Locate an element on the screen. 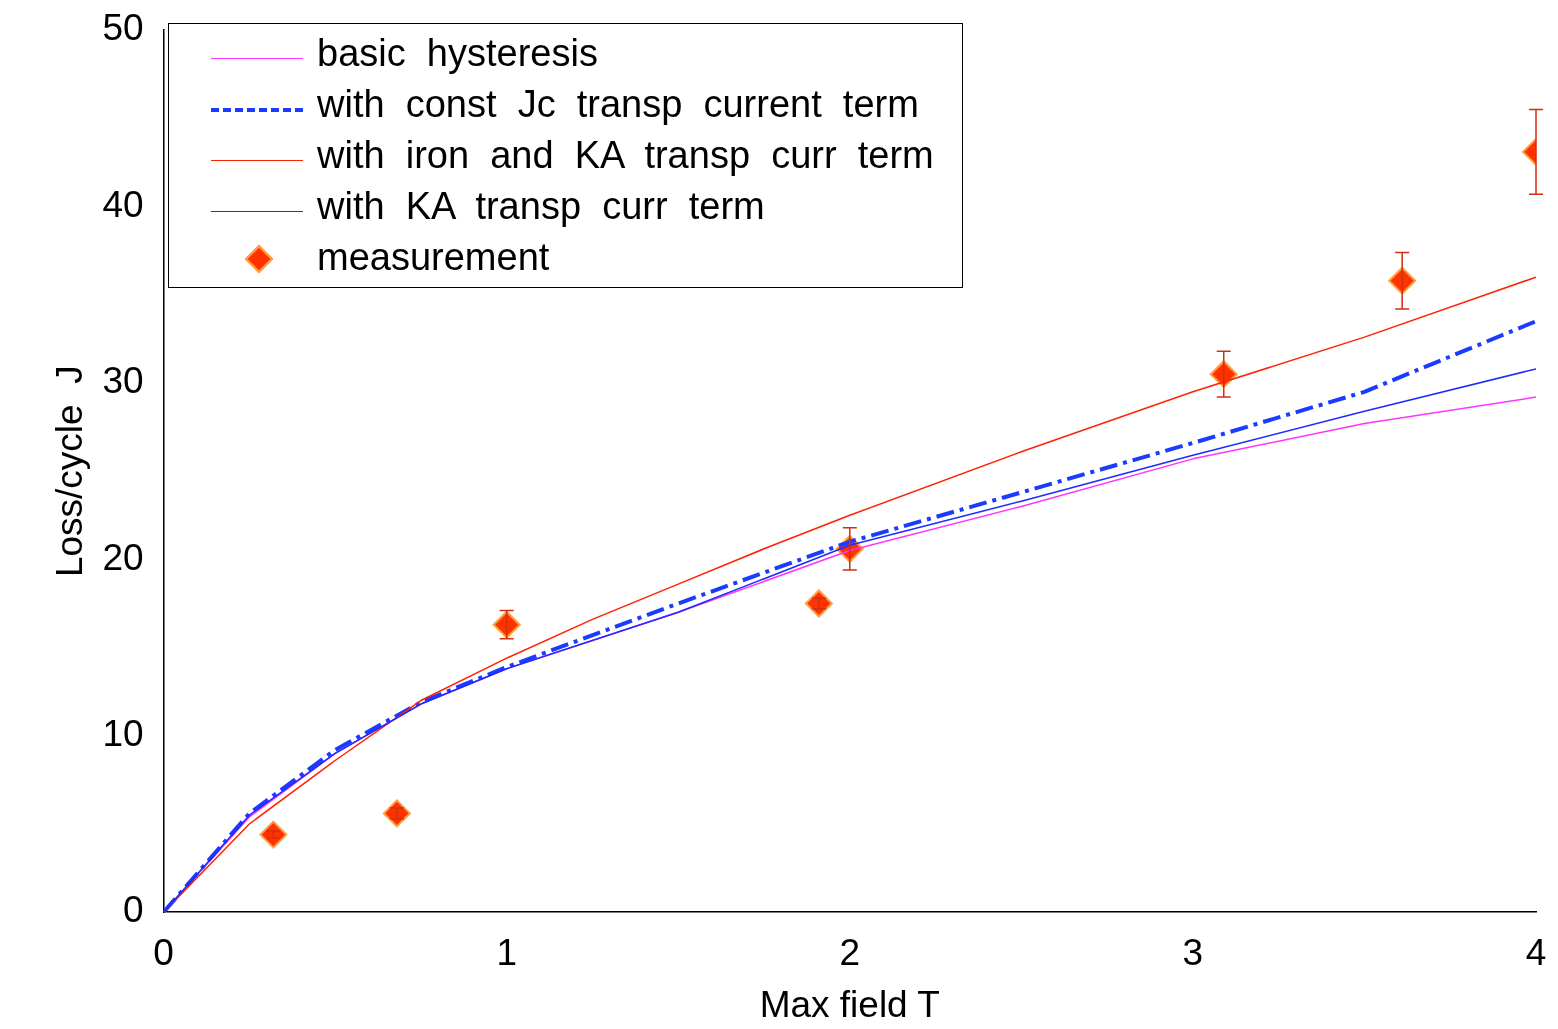 This screenshot has height=1029, width=1558. y-axis-title: Loss/cycle J is located at coordinates (70, 471).